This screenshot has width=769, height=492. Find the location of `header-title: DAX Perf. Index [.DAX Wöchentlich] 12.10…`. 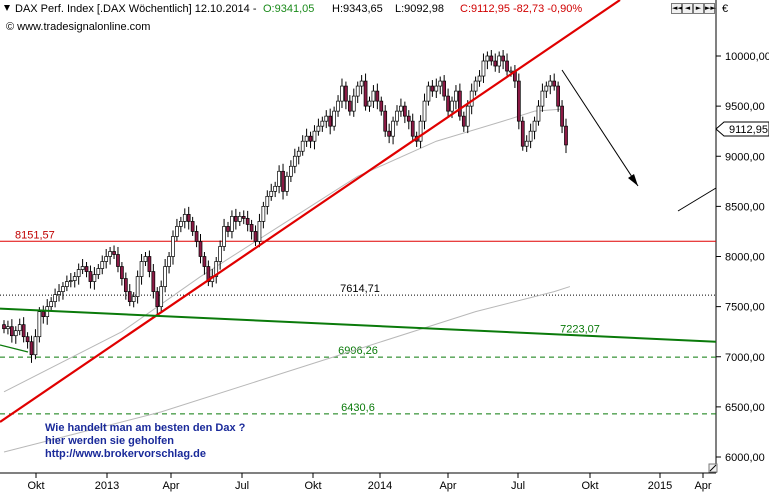

header-title: DAX Perf. Index [.DAX Wöchentlich] 12.10… is located at coordinates (136, 9).